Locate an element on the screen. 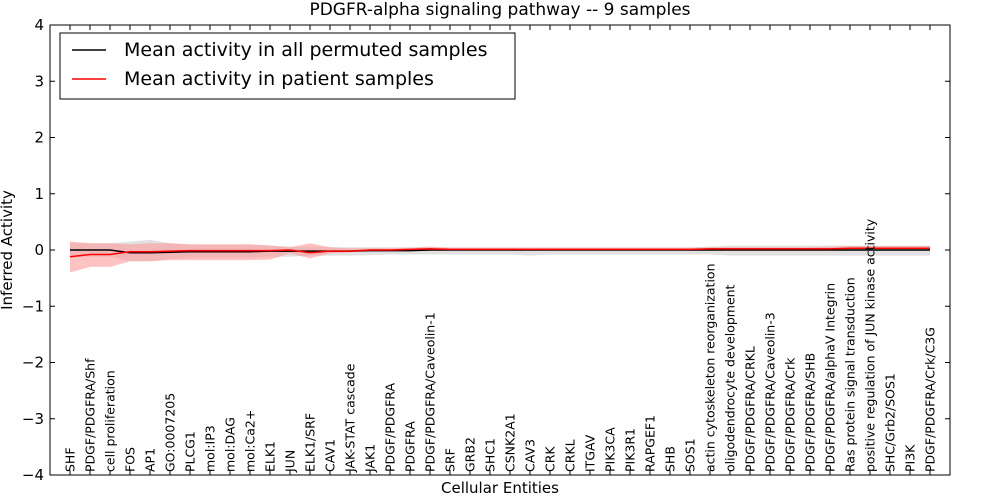 The image size is (1000, 500). x-tick-label: SRF is located at coordinates (450, 460).